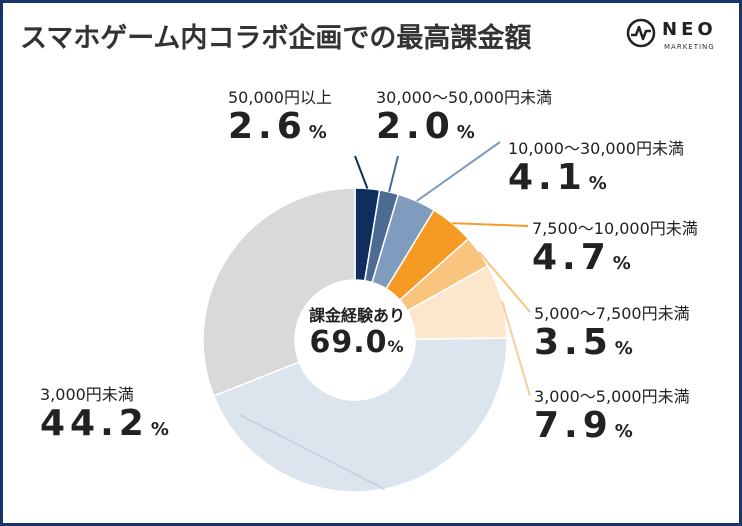  I want to click on value-row: 44.2%, so click(107, 424).